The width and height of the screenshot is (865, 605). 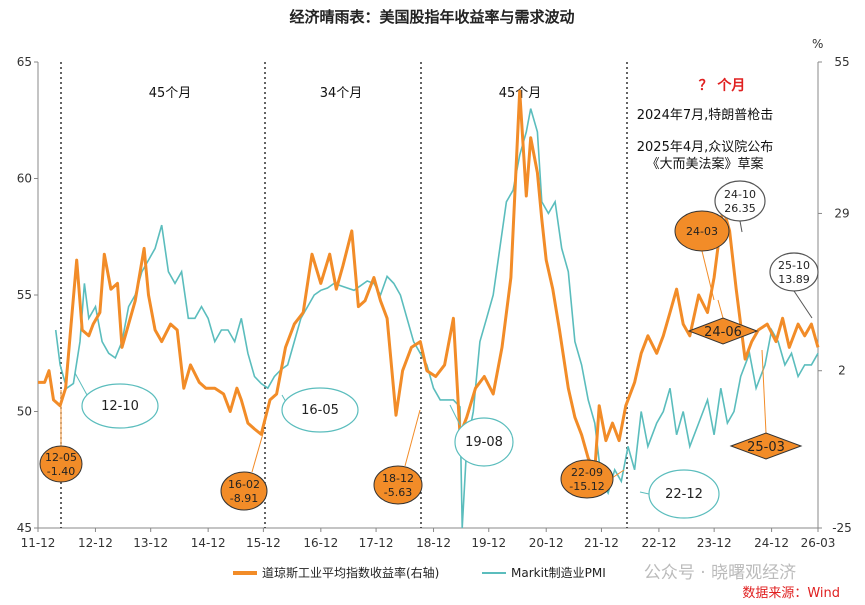 What do you see at coordinates (488, 543) in the screenshot?
I see `x-tick-label: 19-12` at bounding box center [488, 543].